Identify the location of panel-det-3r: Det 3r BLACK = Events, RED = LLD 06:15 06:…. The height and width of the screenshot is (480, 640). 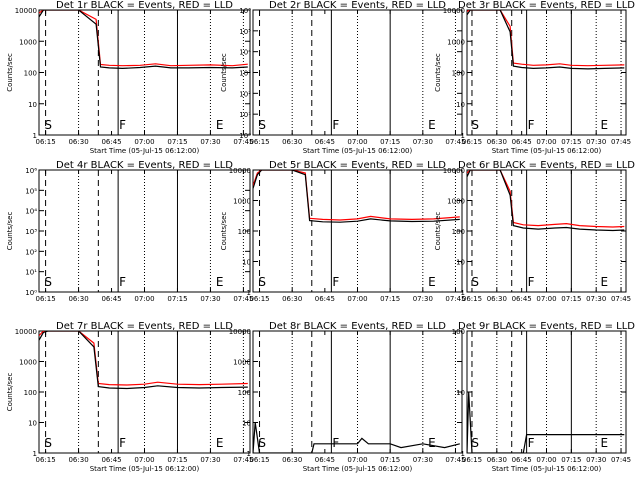
(534, 77).